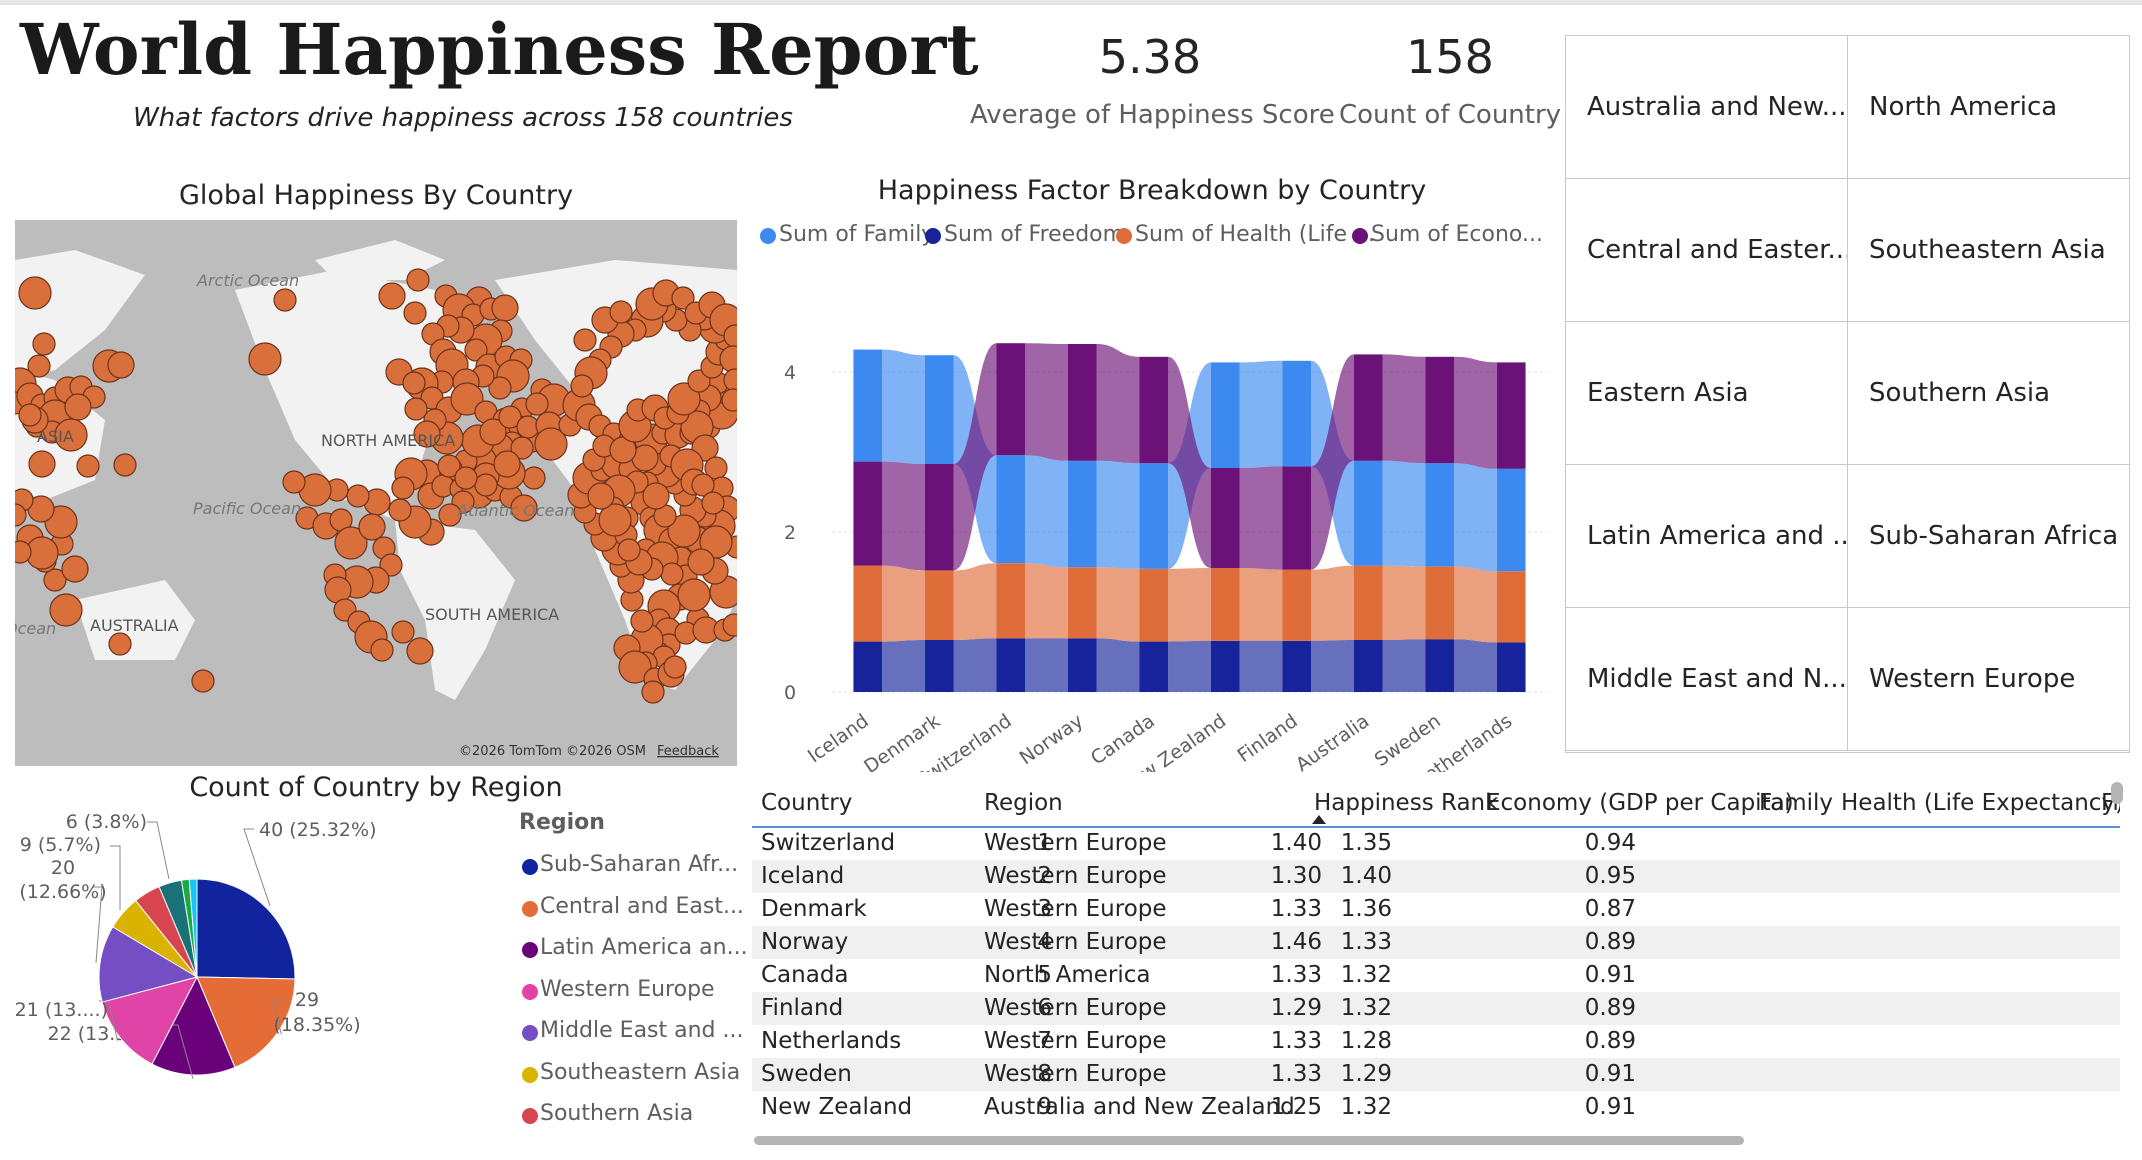  Describe the element at coordinates (688, 751) in the screenshot. I see `map-feedback-link: Feedback` at that location.